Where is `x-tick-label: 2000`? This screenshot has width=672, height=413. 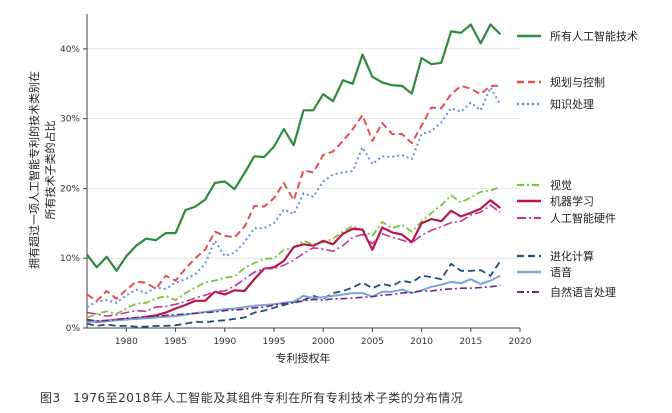
x-tick-label: 2000 is located at coordinates (323, 342).